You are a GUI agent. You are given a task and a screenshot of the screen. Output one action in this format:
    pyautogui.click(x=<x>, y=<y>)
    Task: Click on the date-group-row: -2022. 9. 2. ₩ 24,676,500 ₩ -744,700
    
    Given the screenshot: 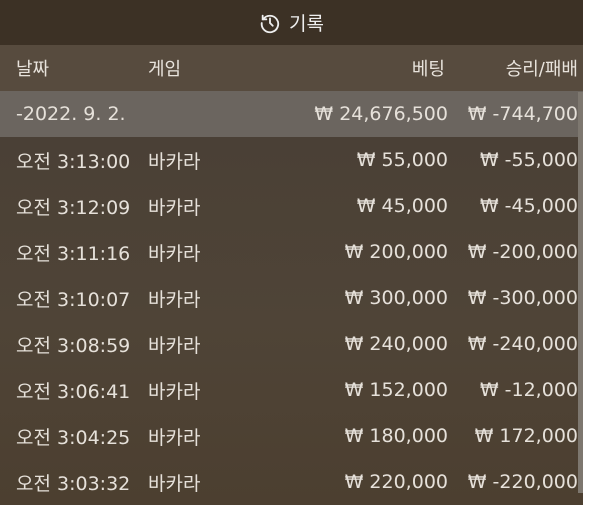 What is the action you would take?
    pyautogui.click(x=291, y=114)
    